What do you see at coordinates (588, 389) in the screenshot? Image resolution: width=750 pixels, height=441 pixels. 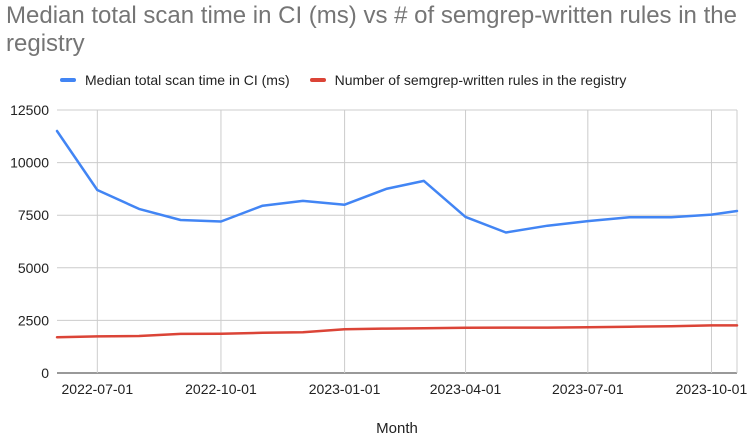 I see `x-tick-label: 2023-07-01` at bounding box center [588, 389].